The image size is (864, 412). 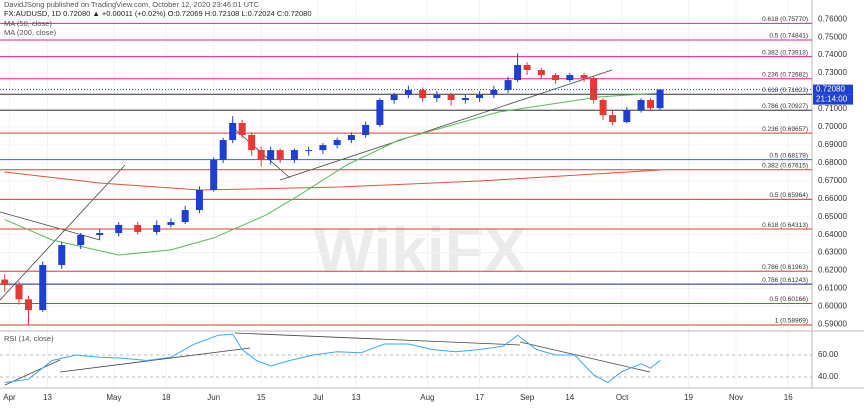 What do you see at coordinates (785, 106) in the screenshot?
I see `fib-label: 0.786 (0.70927)` at bounding box center [785, 106].